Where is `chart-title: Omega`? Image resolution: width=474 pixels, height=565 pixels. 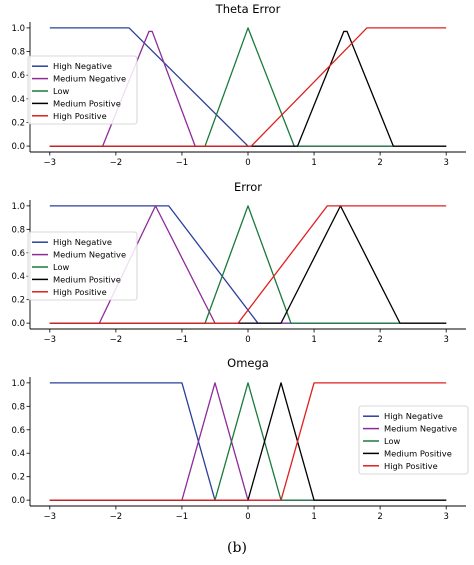
chart-title: Omega is located at coordinates (248, 363).